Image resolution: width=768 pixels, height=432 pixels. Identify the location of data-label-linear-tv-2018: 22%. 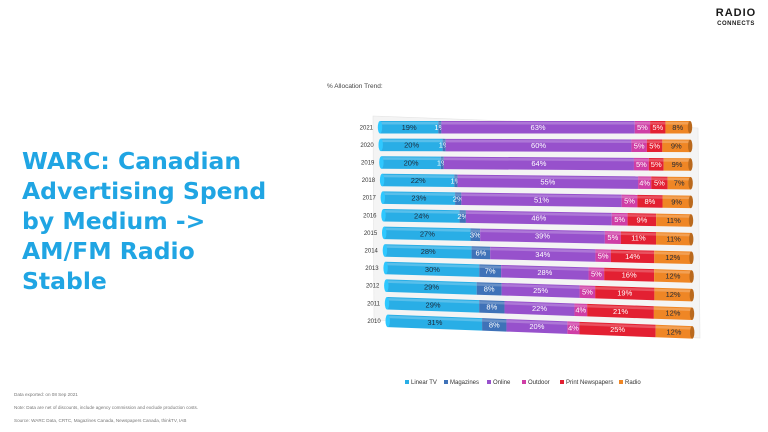
(418, 180).